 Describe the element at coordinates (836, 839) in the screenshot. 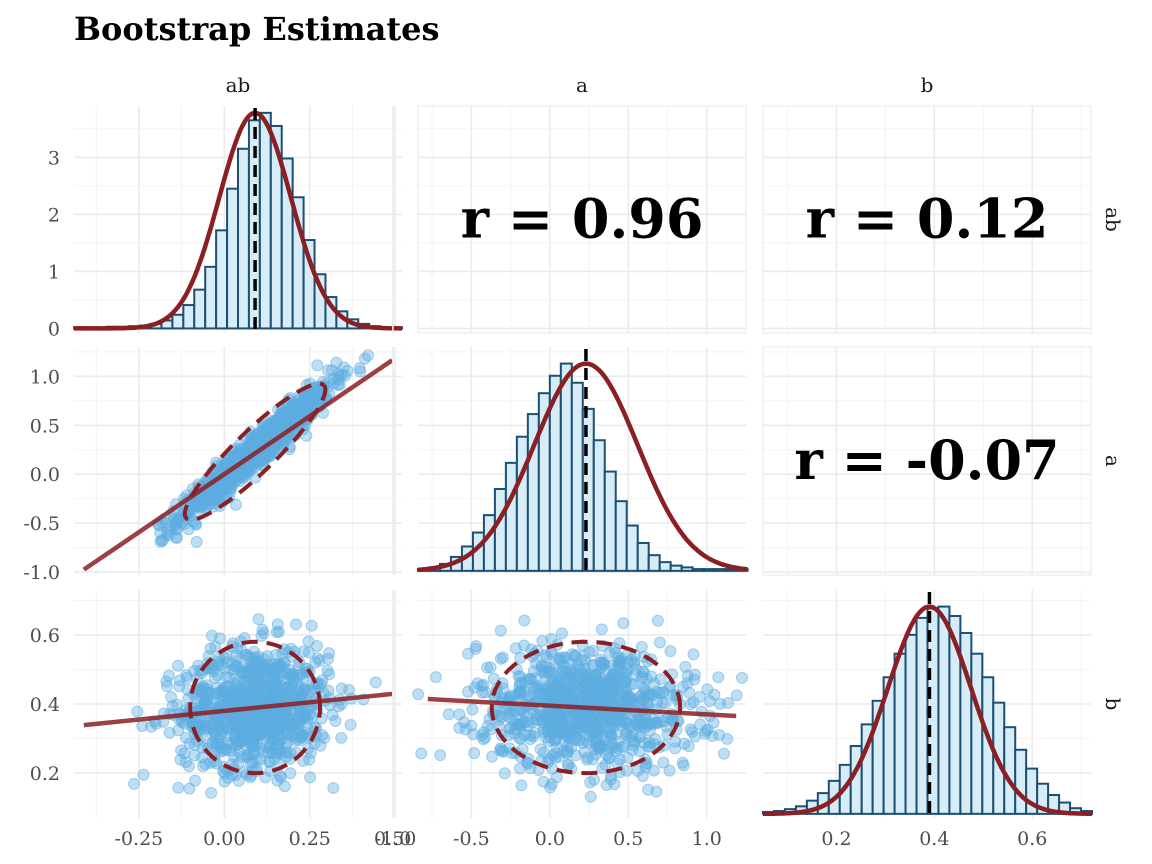

I see `x-tick-label: 0.2` at that location.